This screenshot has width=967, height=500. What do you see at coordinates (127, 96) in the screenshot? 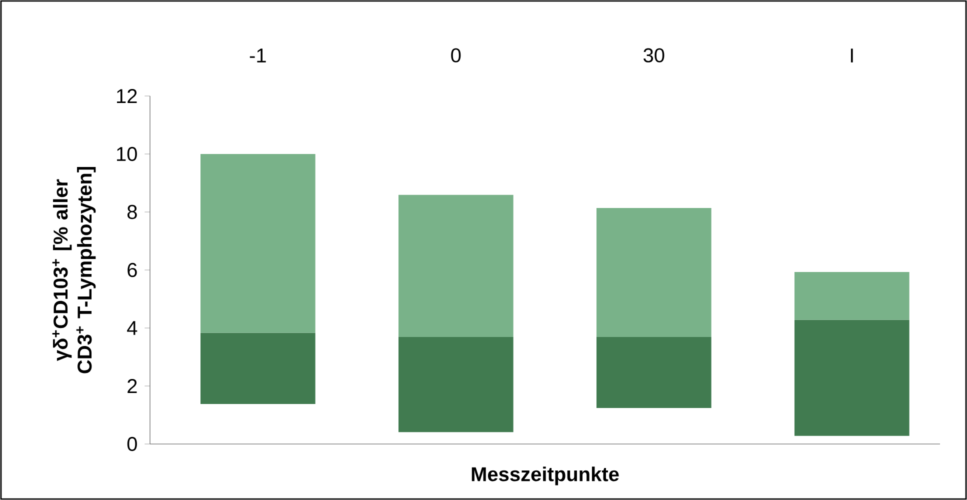
I see `y-tick-label: 12` at bounding box center [127, 96].